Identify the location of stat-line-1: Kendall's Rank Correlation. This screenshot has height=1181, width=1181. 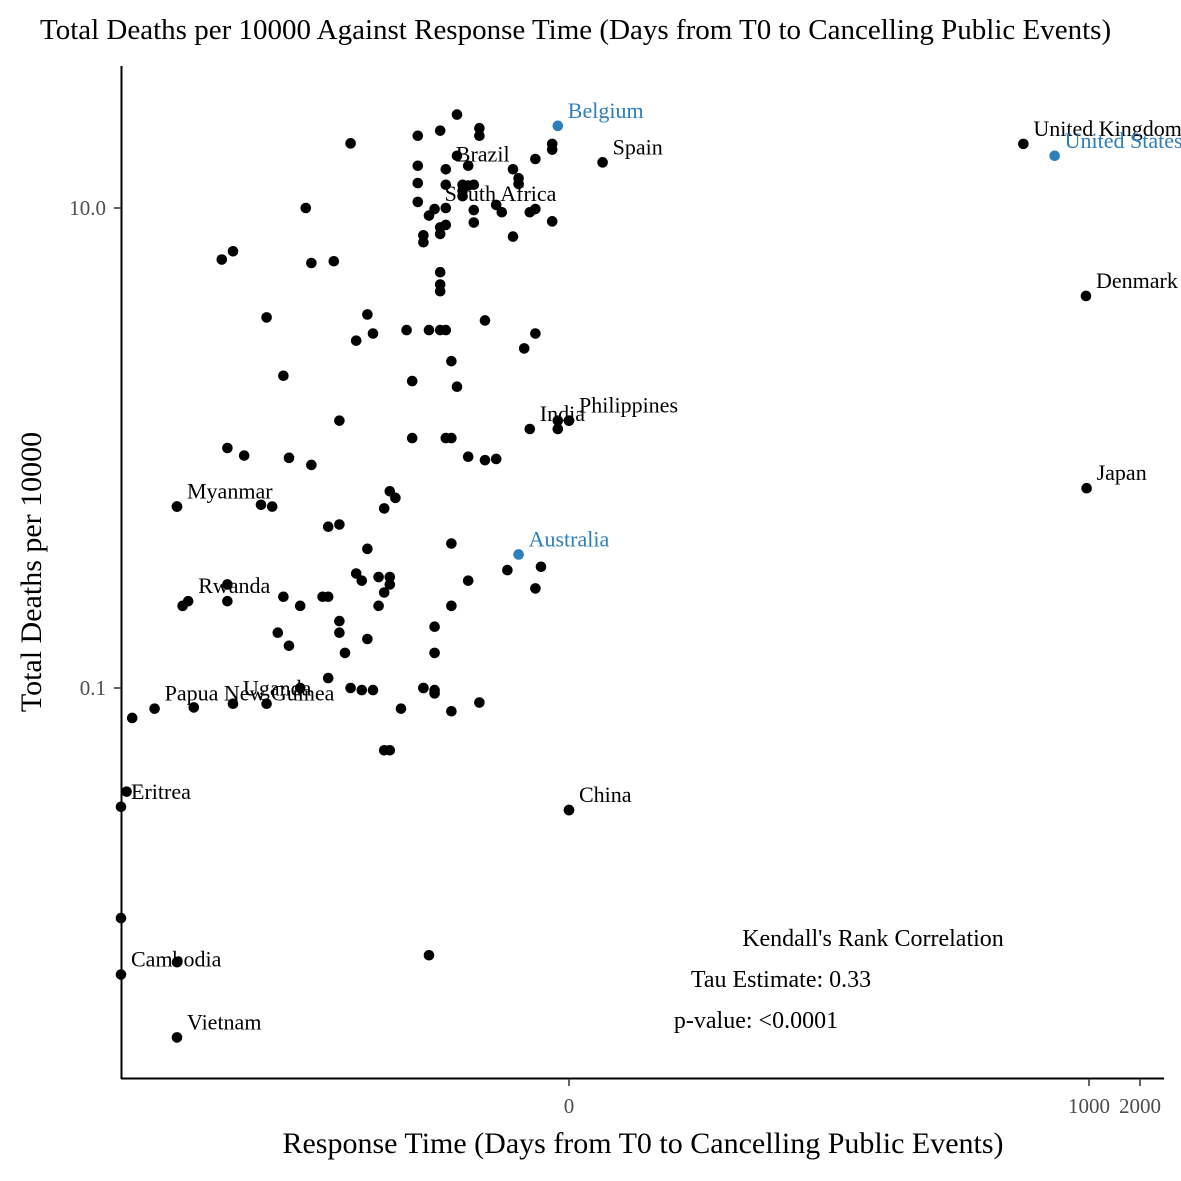
(873, 939).